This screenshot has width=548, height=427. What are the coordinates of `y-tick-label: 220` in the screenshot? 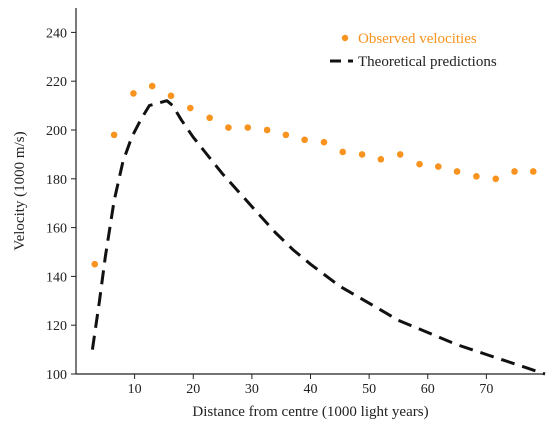 It's located at (56, 82).